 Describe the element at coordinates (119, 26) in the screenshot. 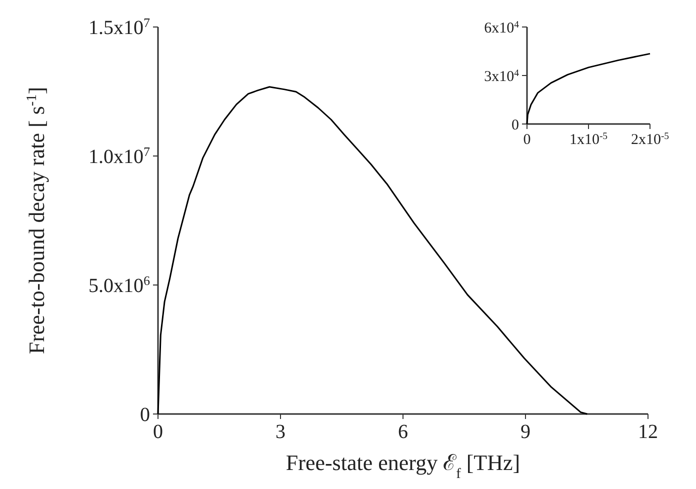

I see `y-tick-label: 1.5x10$^{7}$` at that location.